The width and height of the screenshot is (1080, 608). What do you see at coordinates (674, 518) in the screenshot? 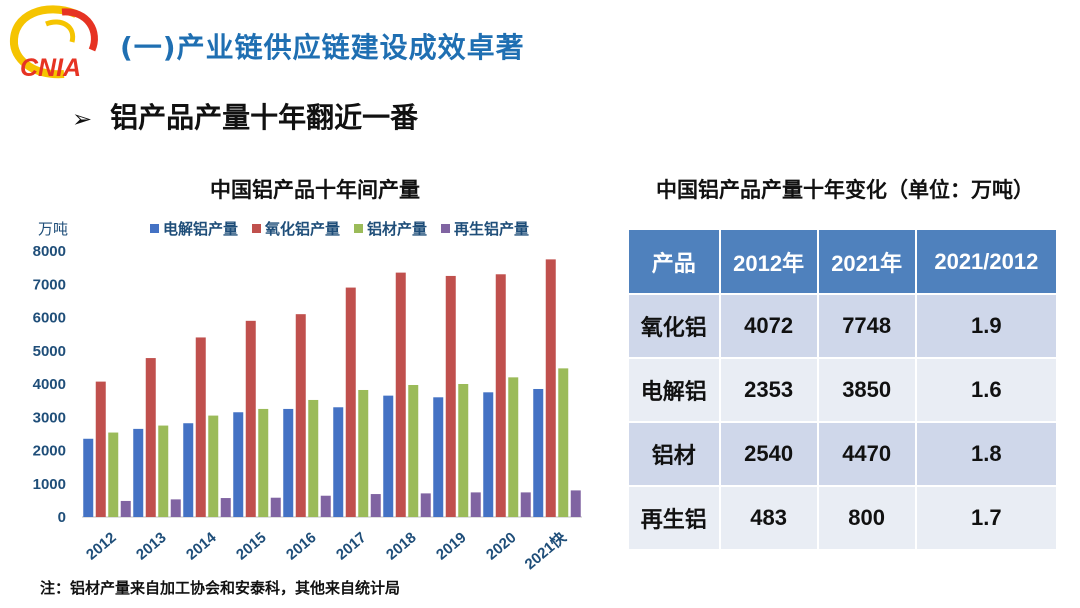
I see `cell-product: 再生铝` at bounding box center [674, 518].